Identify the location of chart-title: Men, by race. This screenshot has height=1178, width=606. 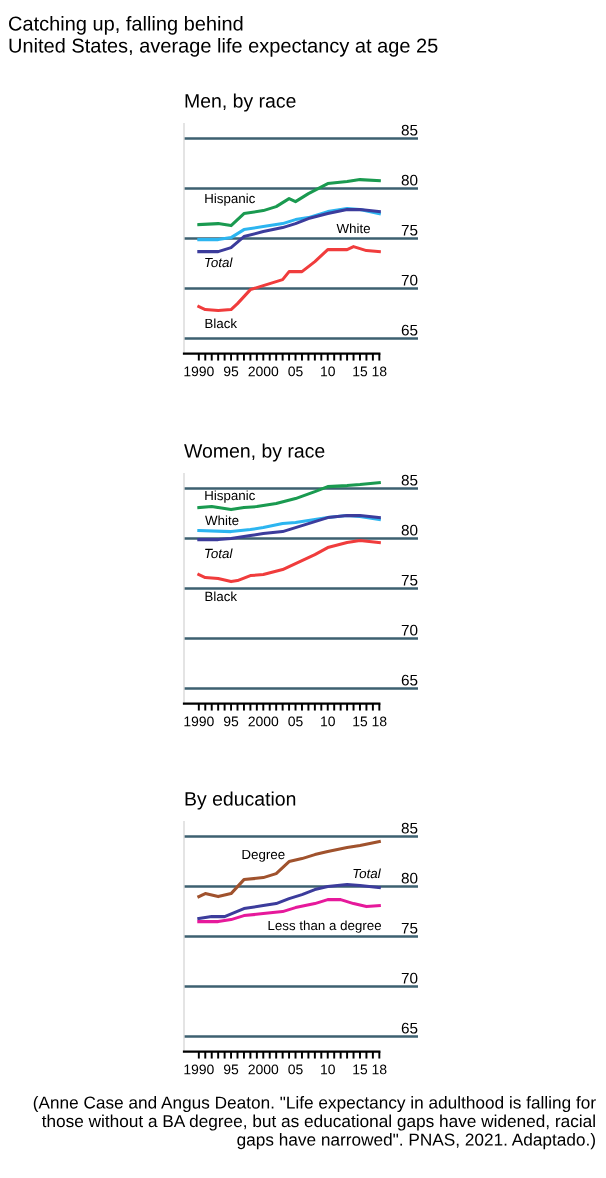
(240, 102).